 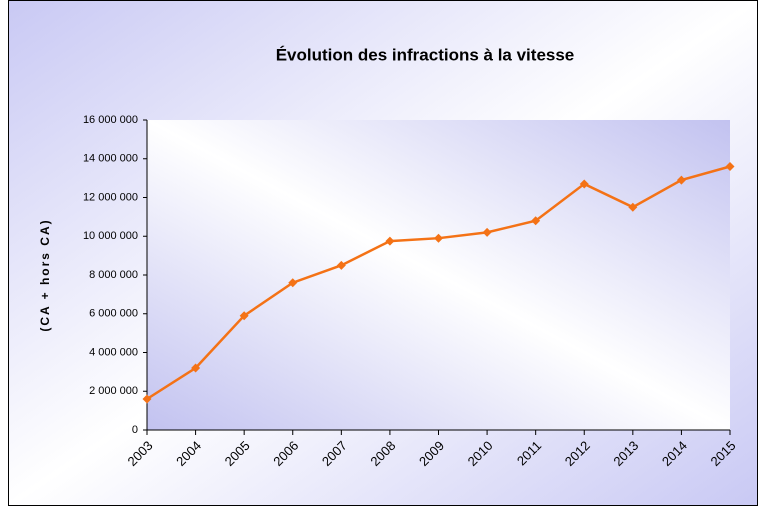 I want to click on y-tick-label: 2 000 000, so click(x=113, y=391).